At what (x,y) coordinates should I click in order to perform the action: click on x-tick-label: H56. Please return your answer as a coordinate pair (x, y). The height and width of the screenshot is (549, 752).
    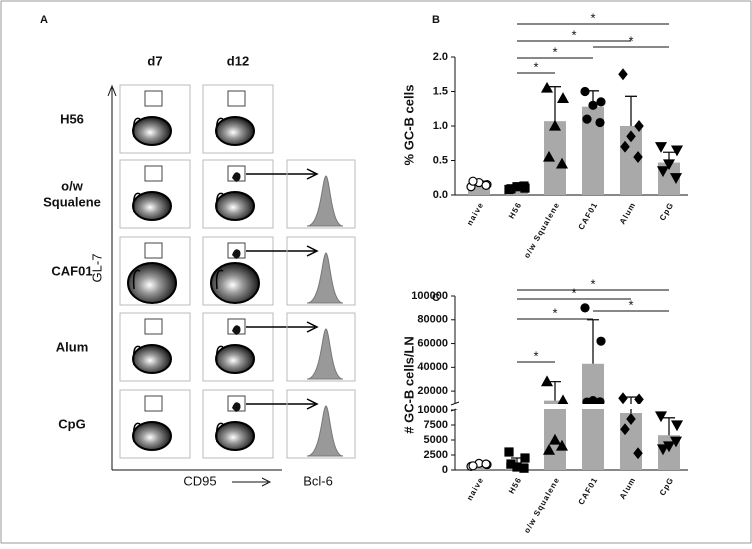
    Looking at the image, I should click on (515, 211).